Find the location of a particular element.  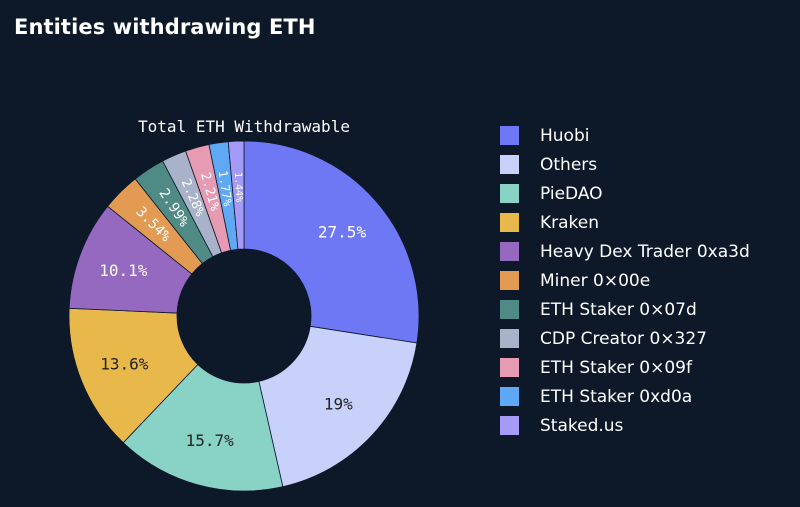

slice-label-piedao: 15.7% is located at coordinates (210, 440).